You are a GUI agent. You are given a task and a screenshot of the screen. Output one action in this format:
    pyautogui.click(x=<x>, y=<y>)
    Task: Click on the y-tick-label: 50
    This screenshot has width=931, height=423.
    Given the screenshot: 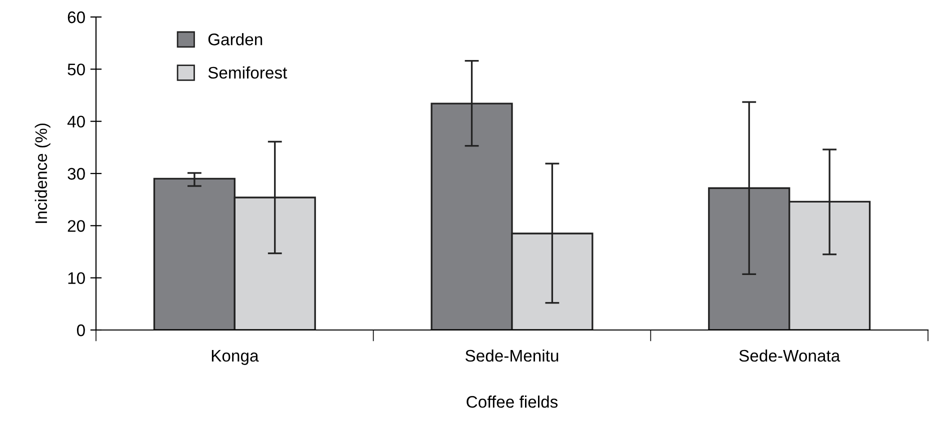 What is the action you would take?
    pyautogui.click(x=76, y=70)
    